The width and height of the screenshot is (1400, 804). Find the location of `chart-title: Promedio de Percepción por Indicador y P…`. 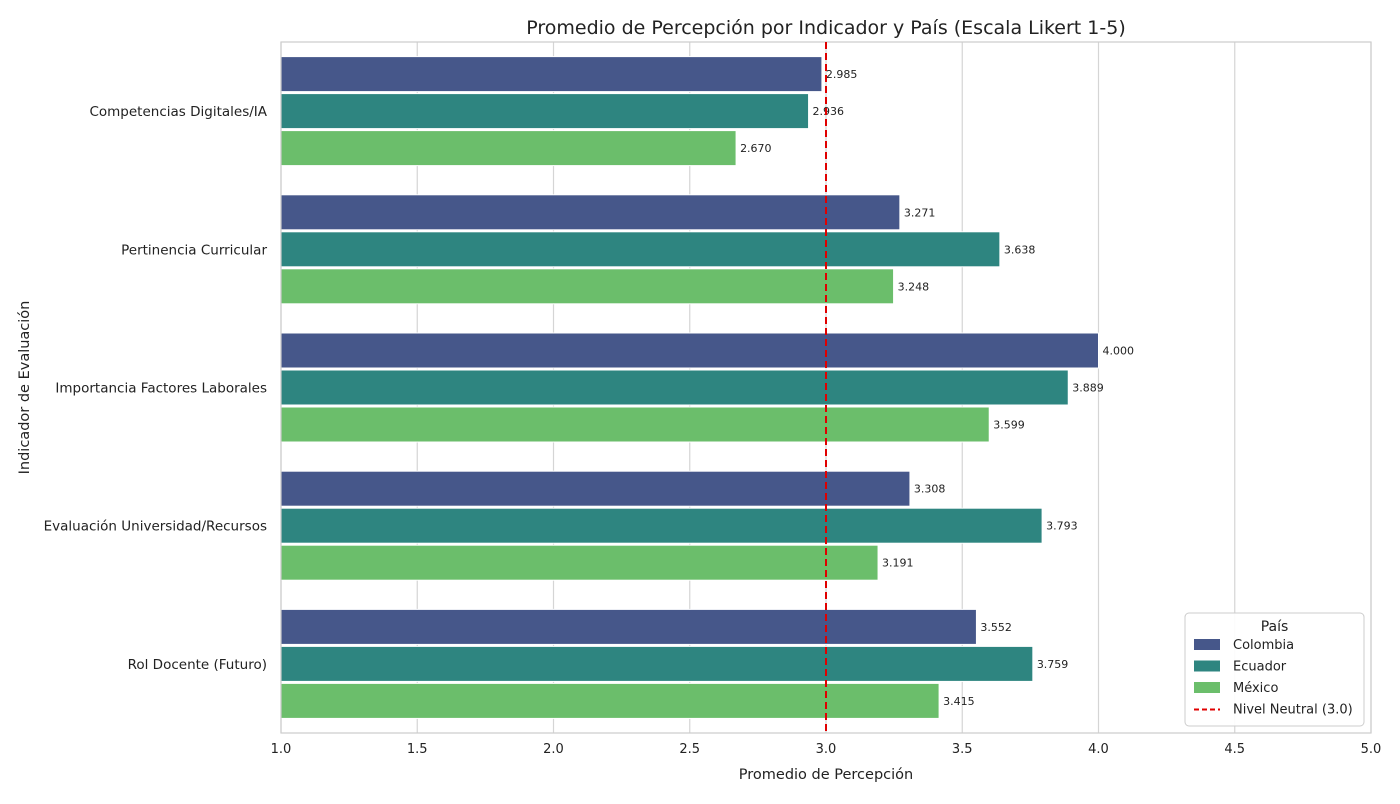

chart-title: Promedio de Percepción por Indicador y P… is located at coordinates (826, 28).